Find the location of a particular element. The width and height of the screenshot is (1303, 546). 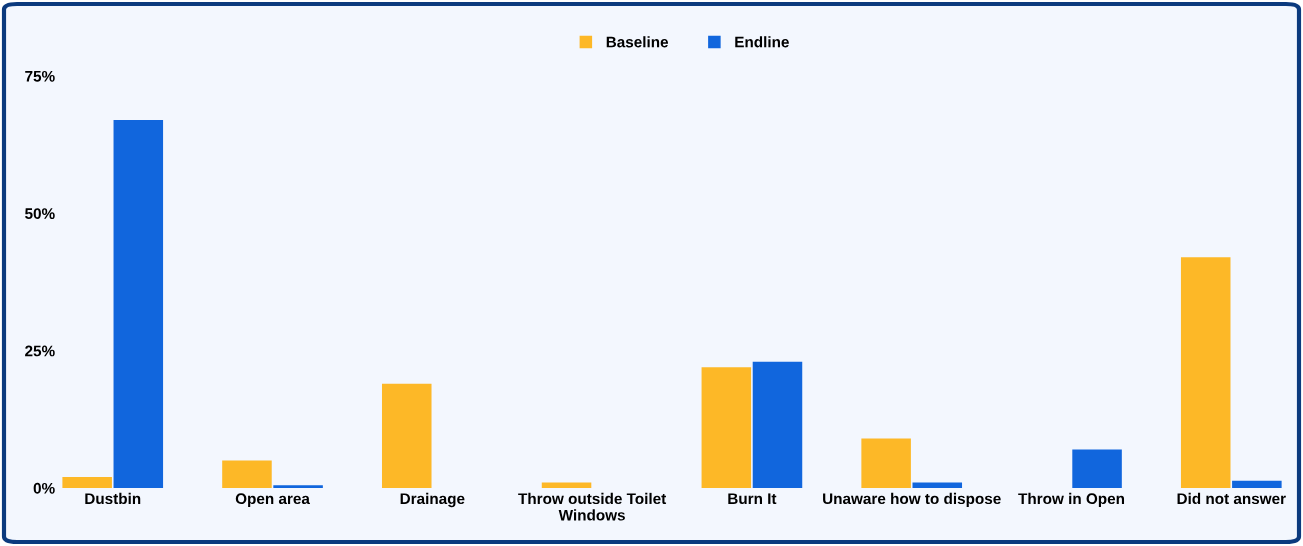

x-tick-label: Unaware how to dispose is located at coordinates (912, 500).